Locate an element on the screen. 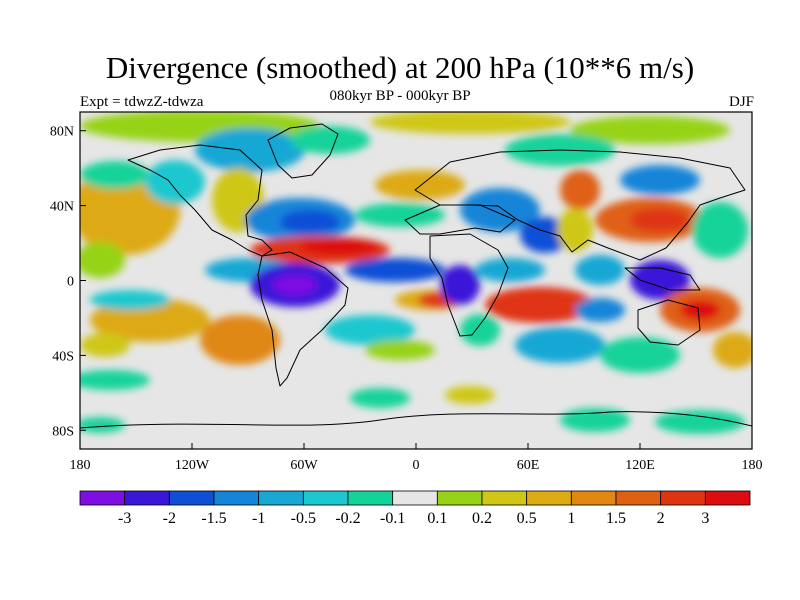 The width and height of the screenshot is (800, 600). lat-tick-label: 40N is located at coordinates (62, 207).